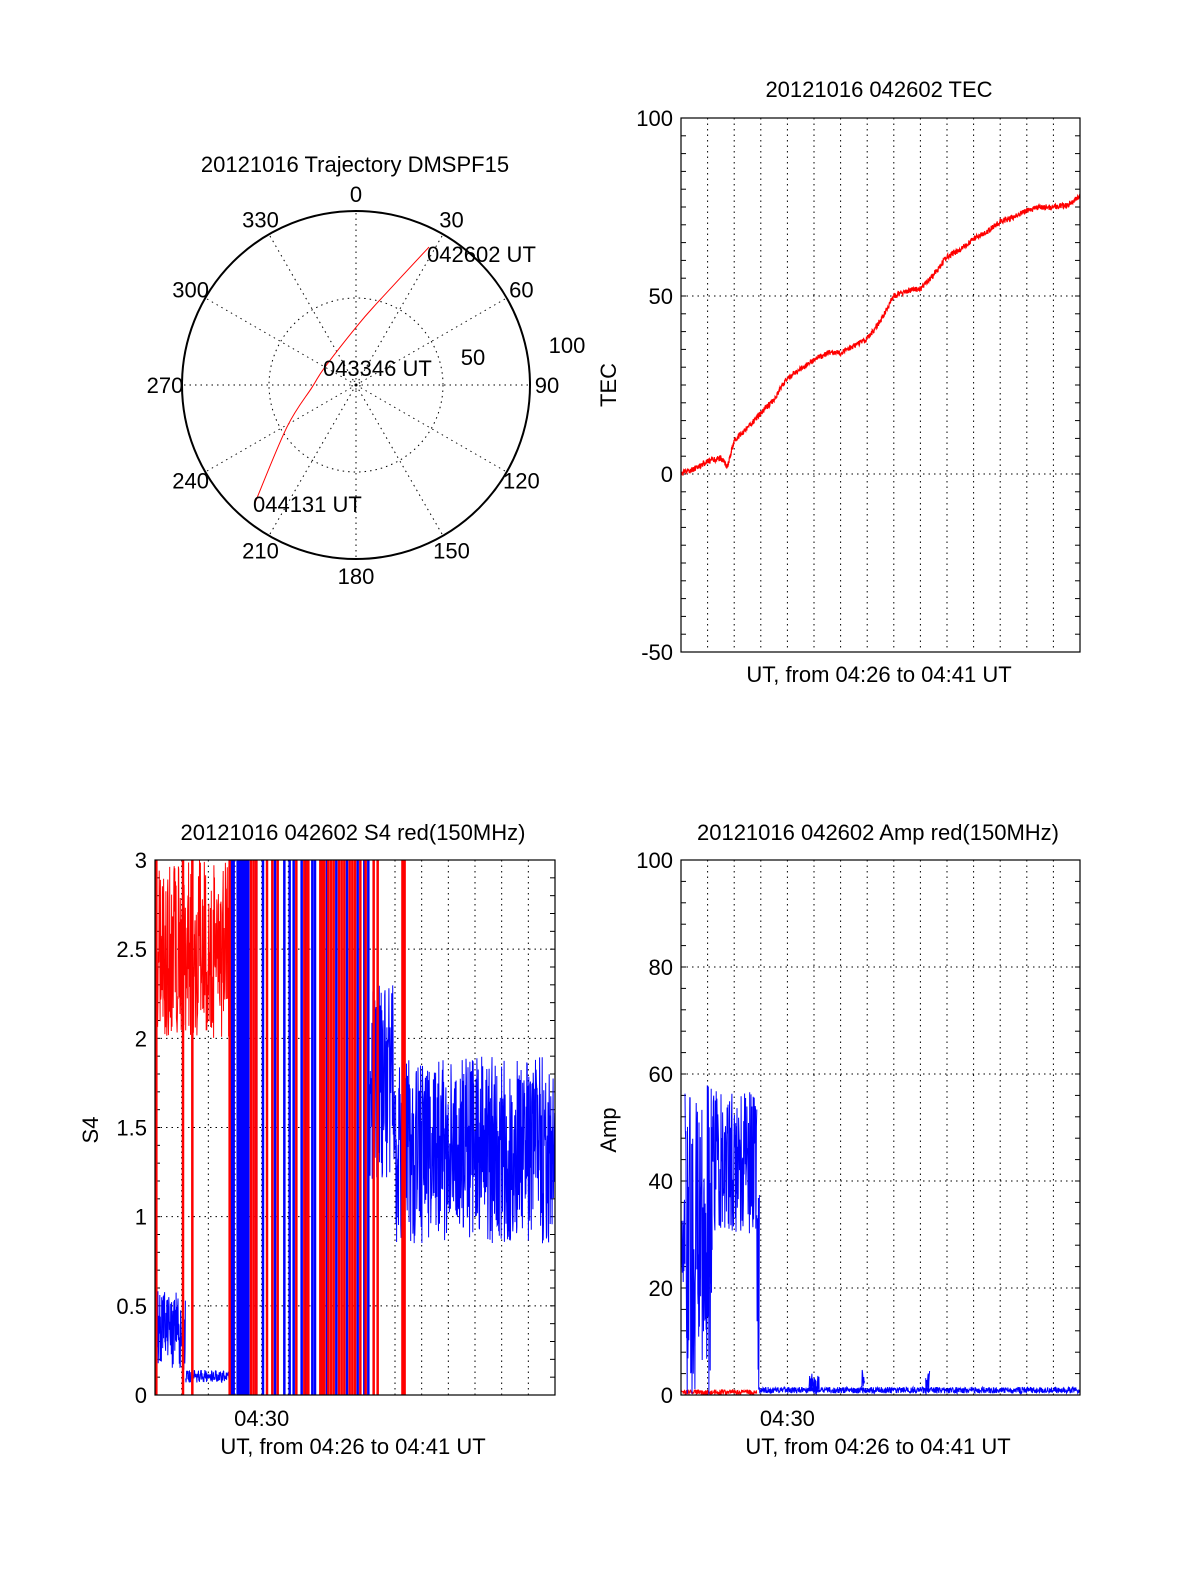 The height and width of the screenshot is (1575, 1200). Describe the element at coordinates (661, 1288) in the screenshot. I see `y-tick-label: 20` at that location.